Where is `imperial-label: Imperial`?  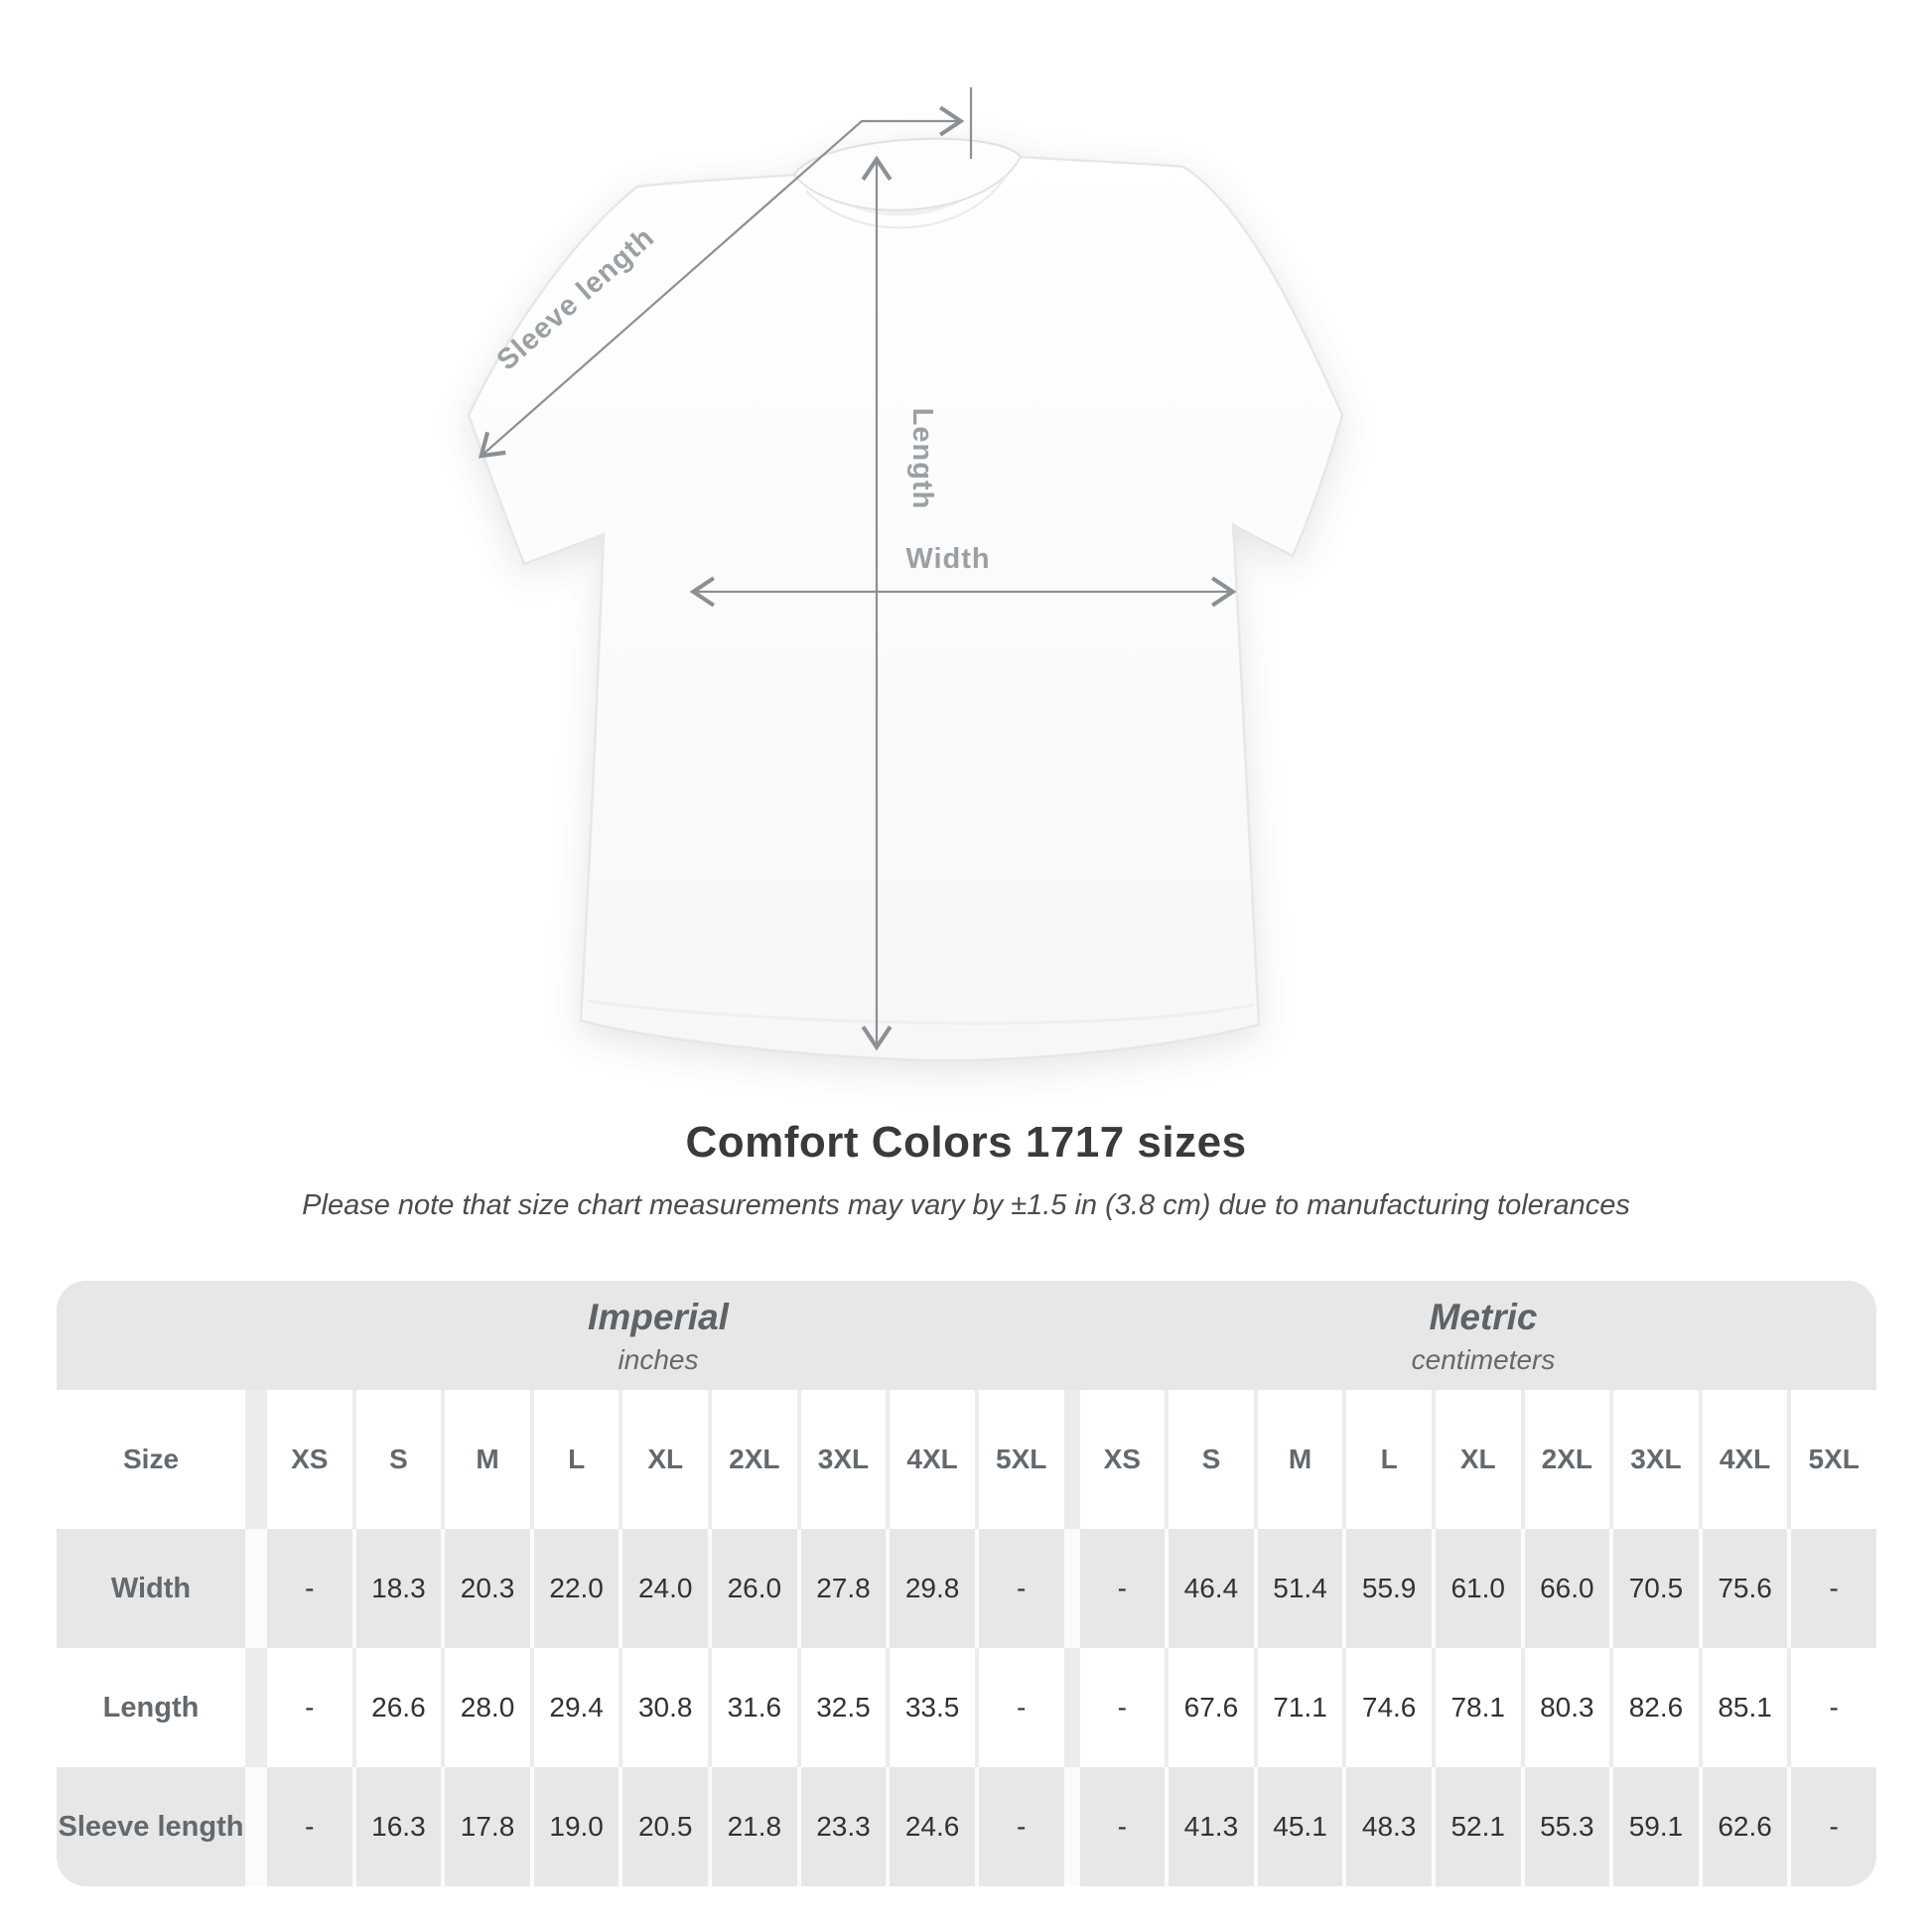
imperial-label: Imperial is located at coordinates (658, 1317).